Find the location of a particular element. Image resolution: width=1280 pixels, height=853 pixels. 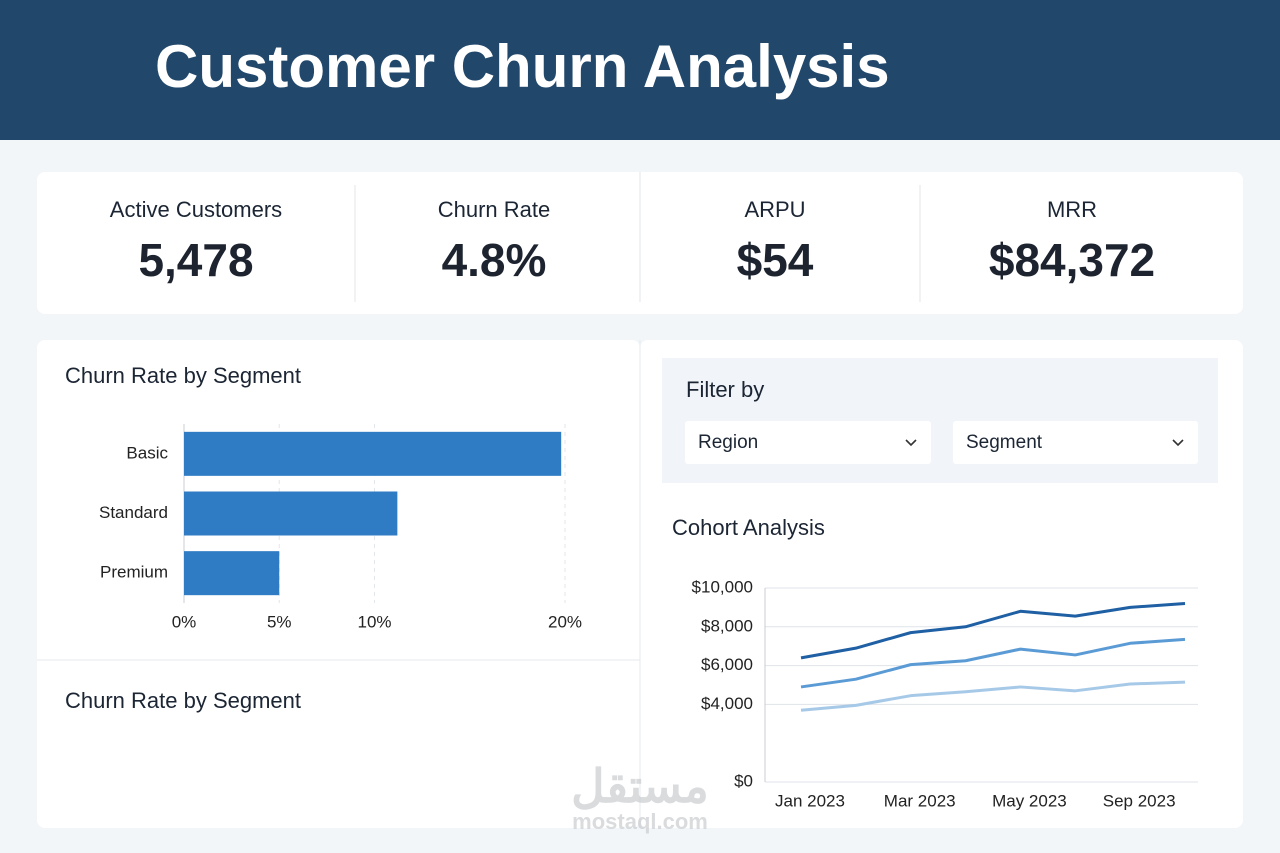

kpi-value: $84,372 is located at coordinates (1072, 260).